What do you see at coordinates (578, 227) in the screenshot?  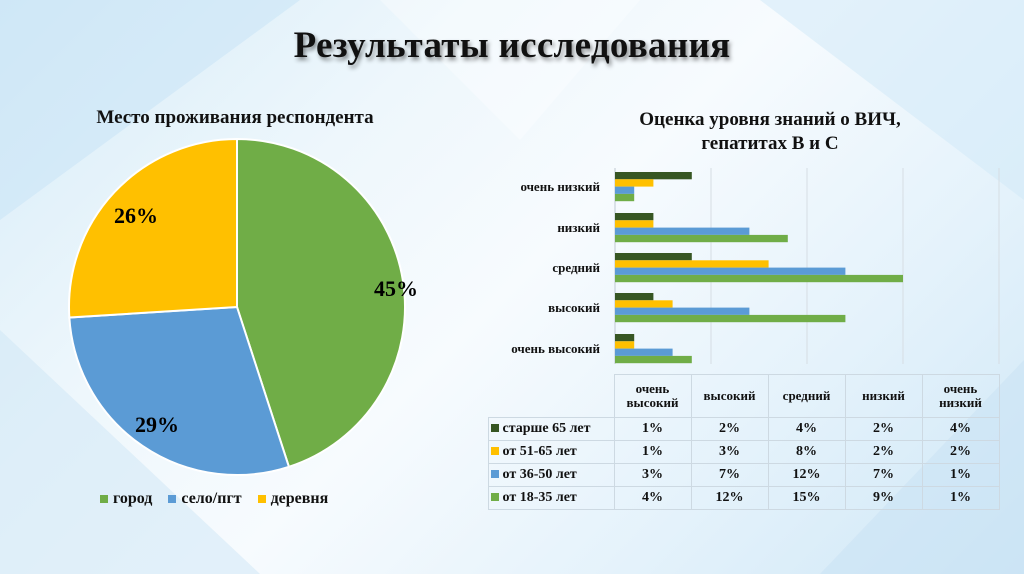 I see `category-label-low: низкий` at bounding box center [578, 227].